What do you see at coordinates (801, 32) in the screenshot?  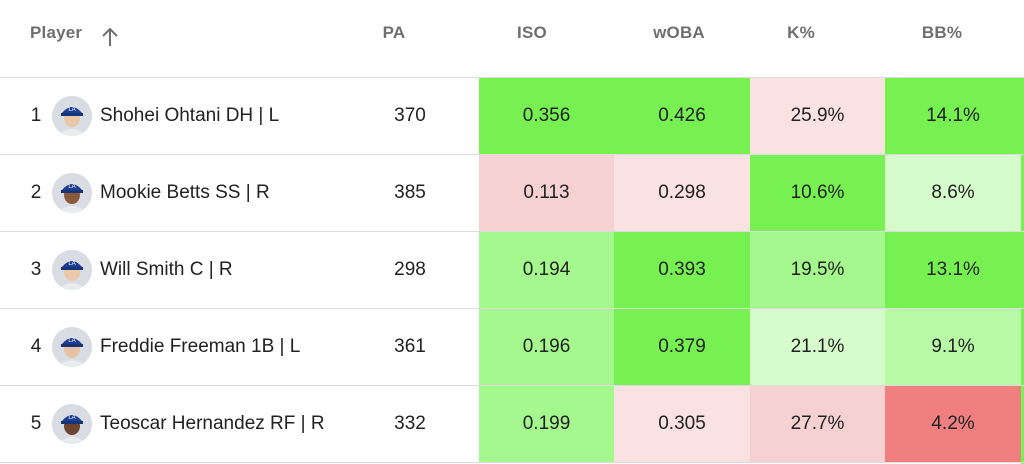 I see `column-header-k-pct: K%` at bounding box center [801, 32].